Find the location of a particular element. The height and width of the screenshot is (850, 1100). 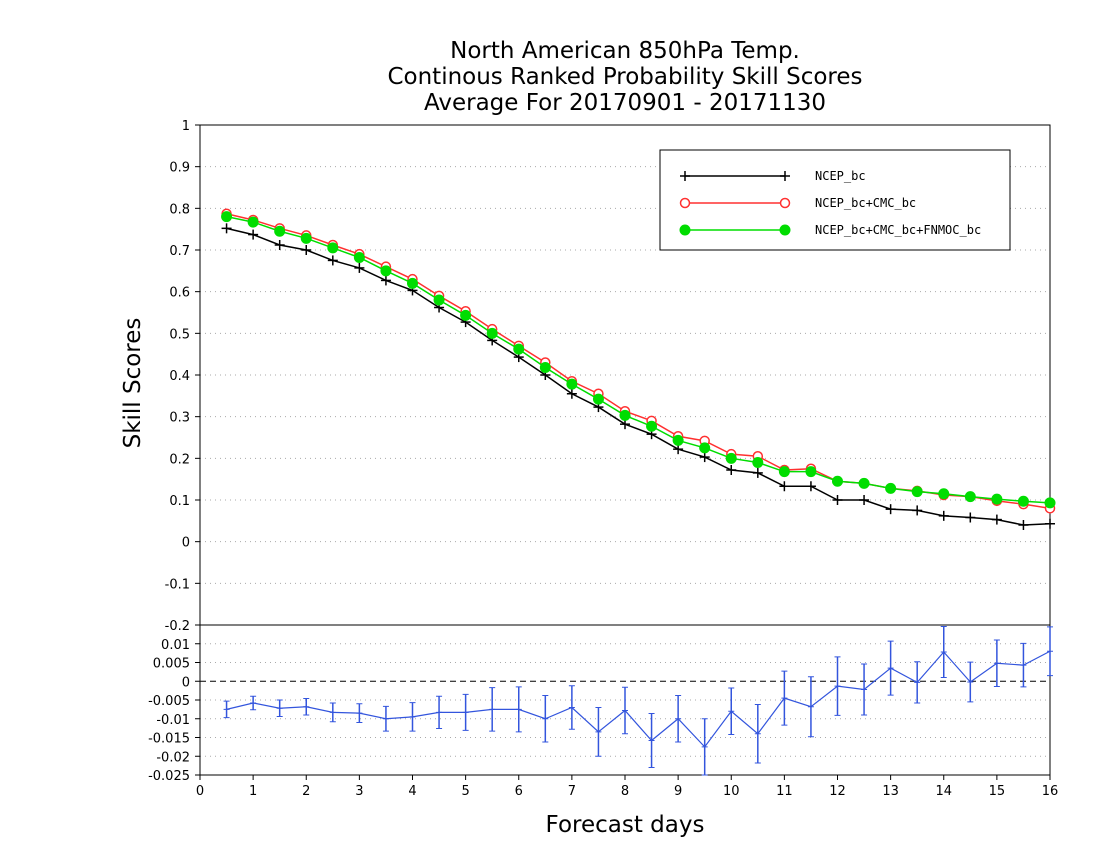

x-tick-label: 14 is located at coordinates (943, 791).